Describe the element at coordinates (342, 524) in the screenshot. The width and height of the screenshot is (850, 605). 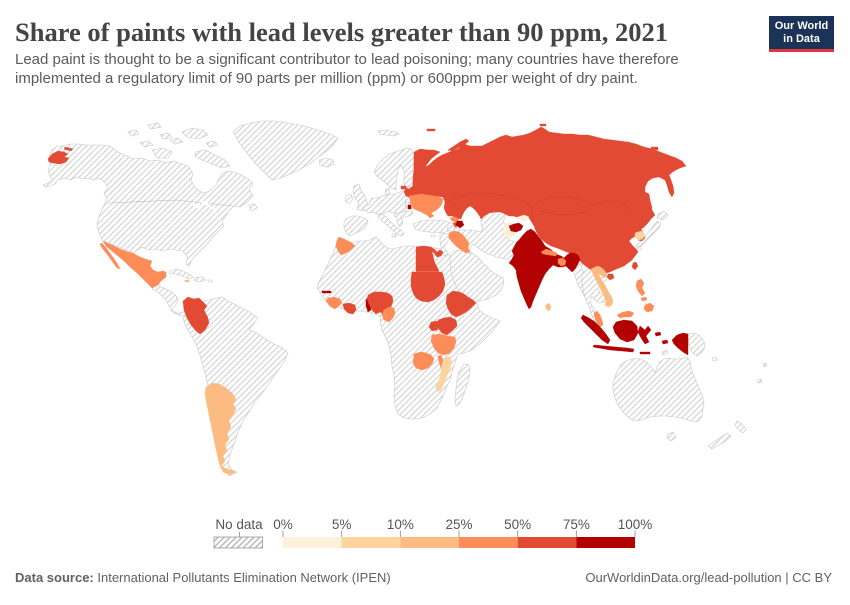
I see `svg-text: 5%` at that location.